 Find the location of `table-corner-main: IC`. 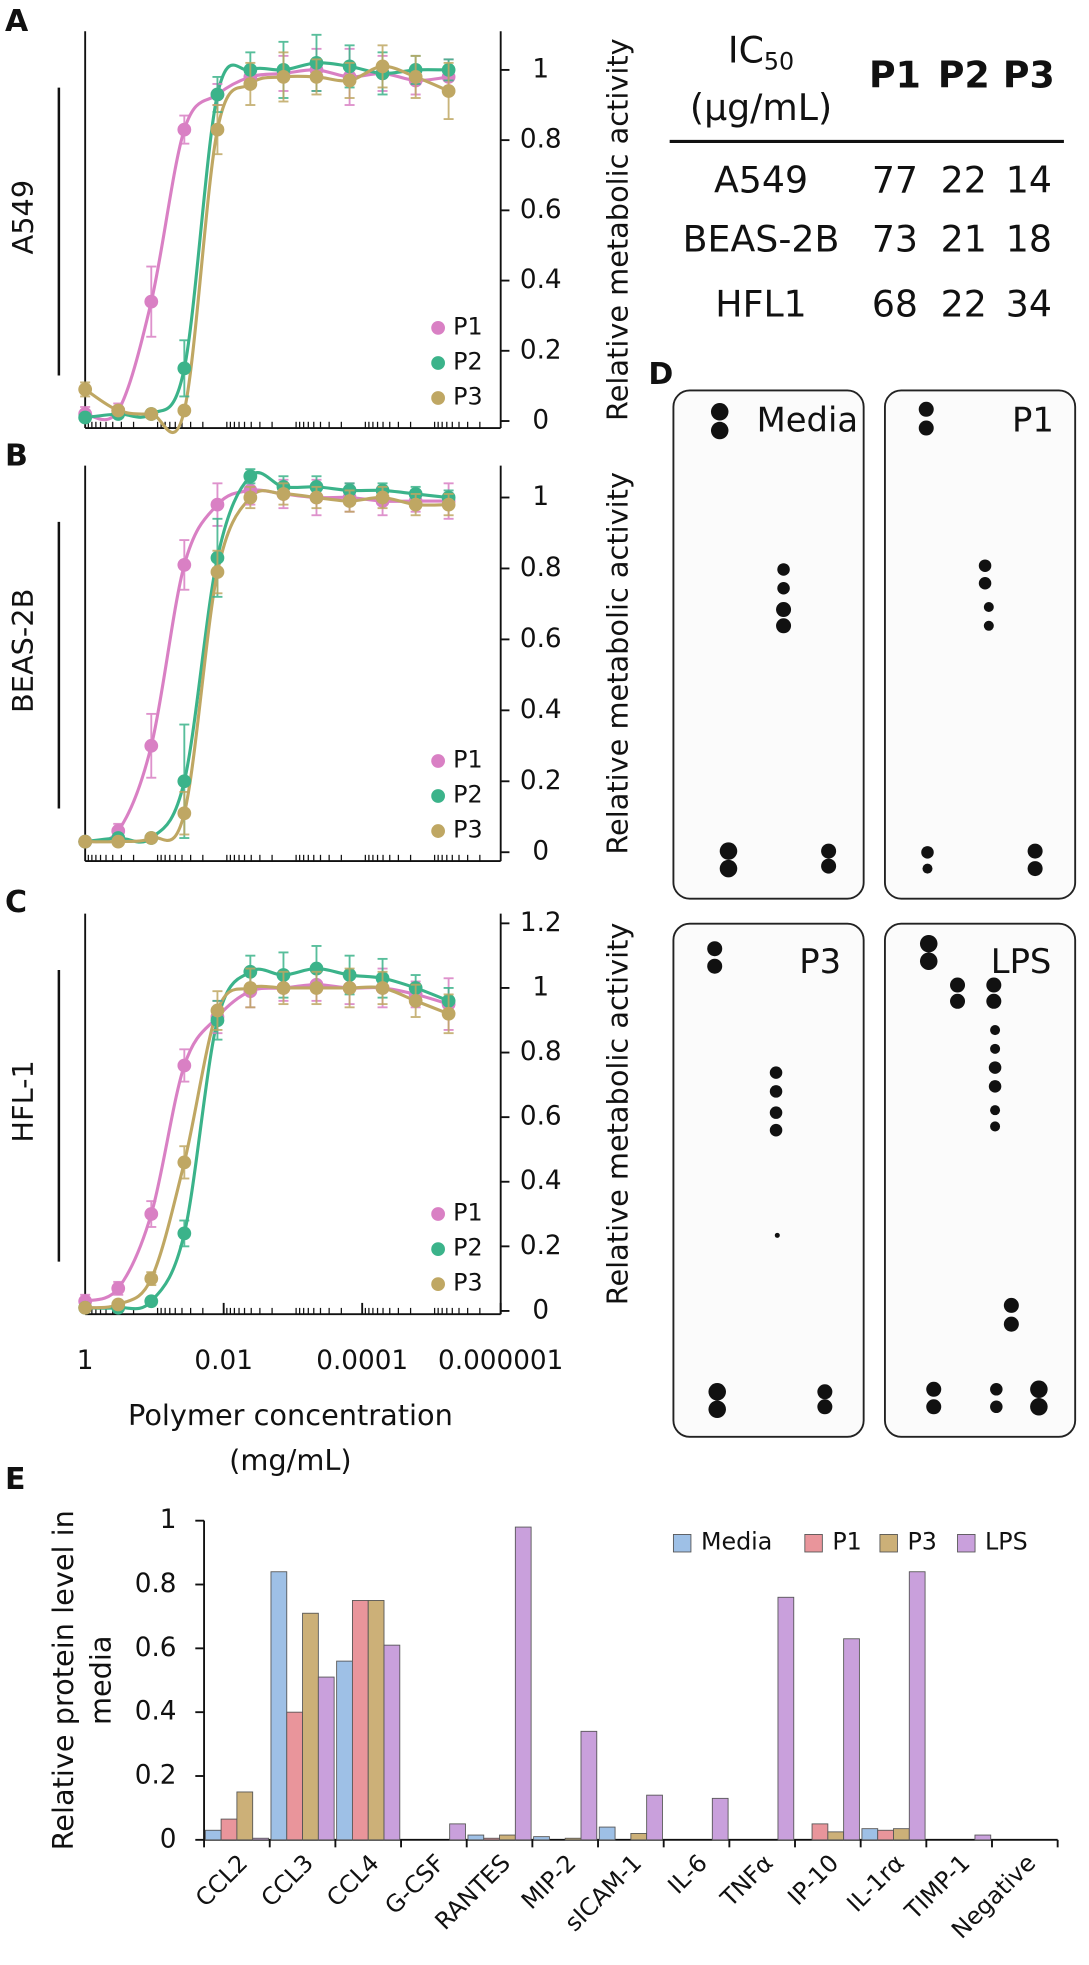

table-corner-main: IC is located at coordinates (746, 50).